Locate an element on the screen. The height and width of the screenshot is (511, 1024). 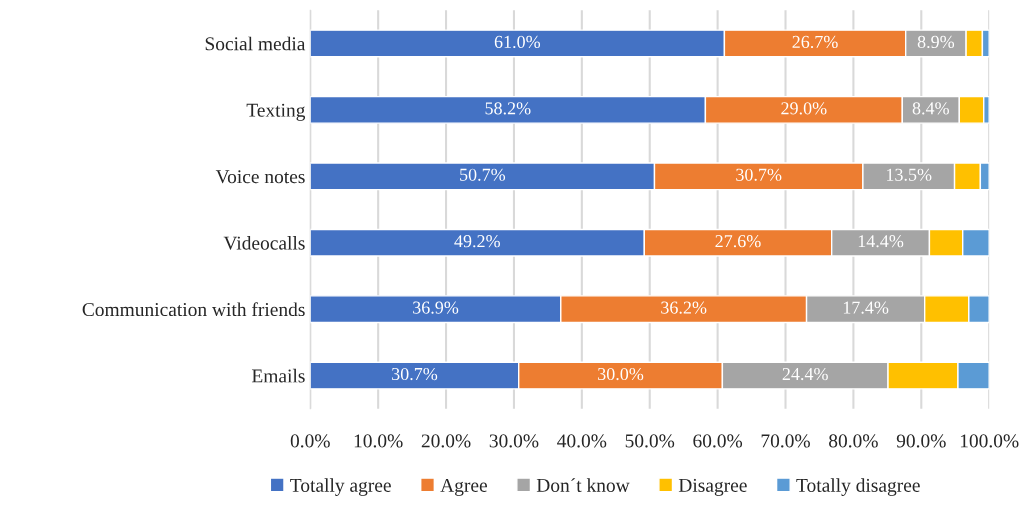
x-tick-label: 80.0% is located at coordinates (853, 441).